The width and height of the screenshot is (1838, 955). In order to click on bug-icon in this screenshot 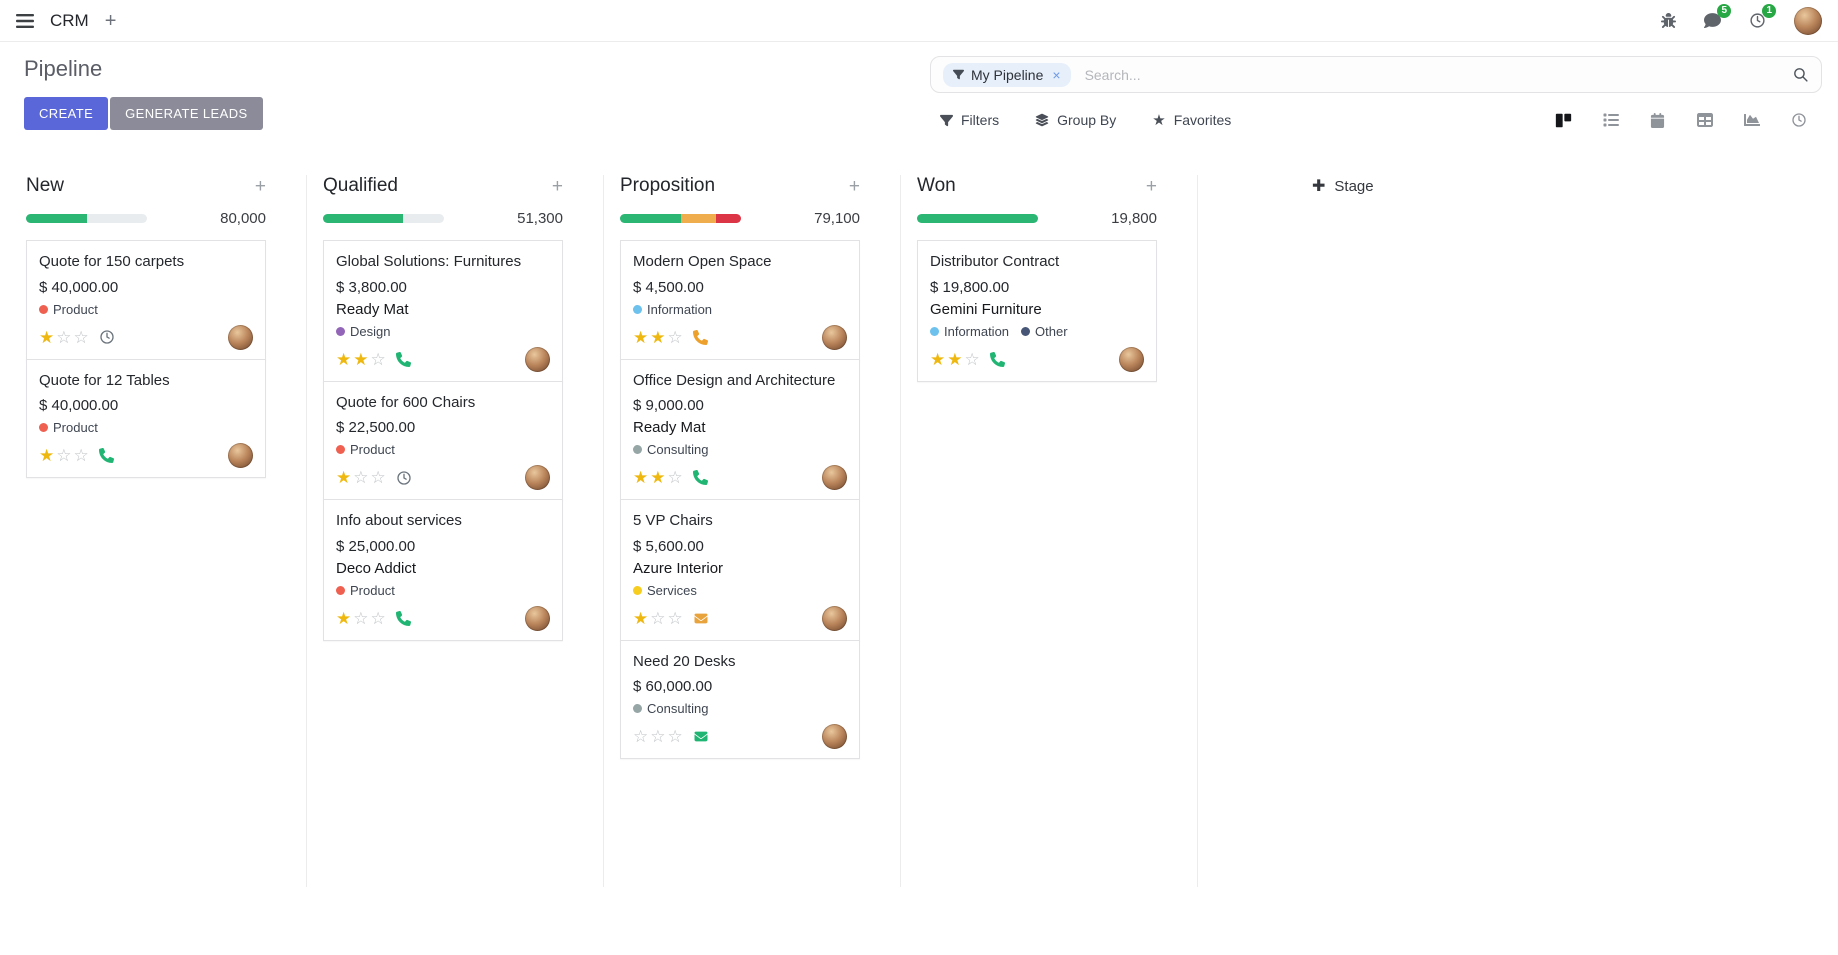, I will do `click(1668, 20)`.